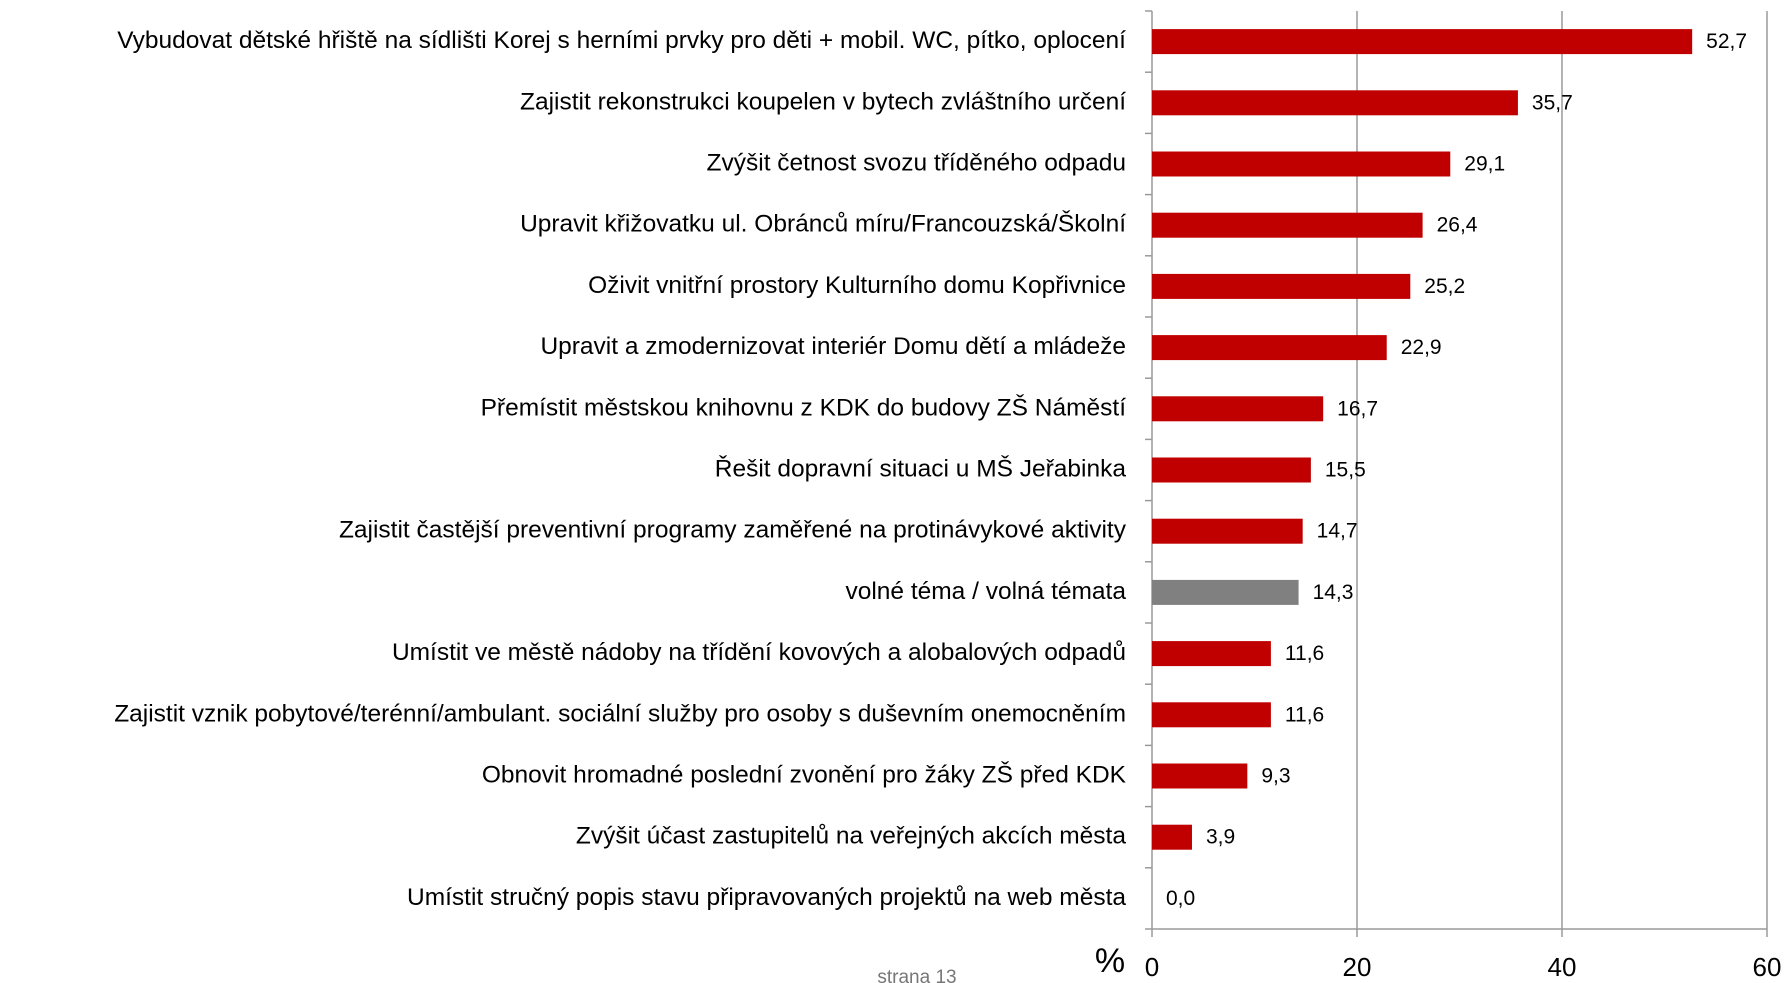 The height and width of the screenshot is (983, 1787). I want to click on data-label: 3,9, so click(1220, 837).